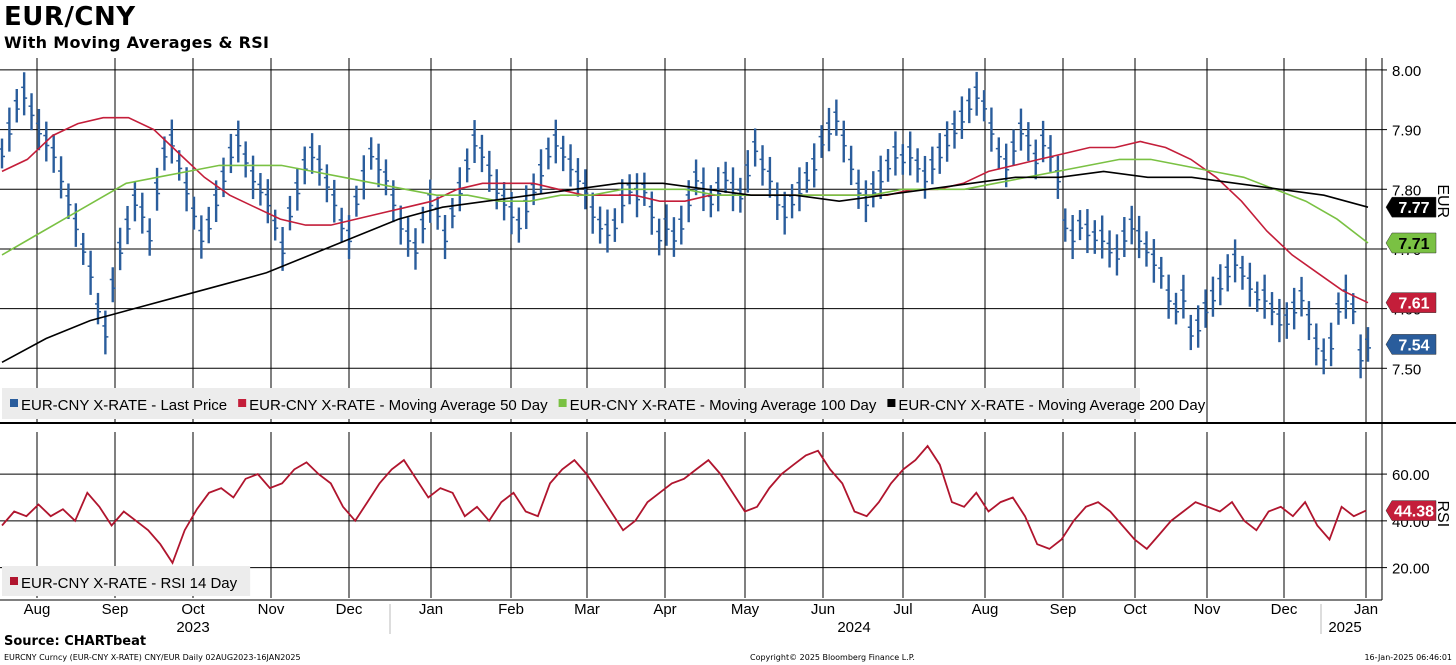 This screenshot has width=1456, height=665. What do you see at coordinates (985, 609) in the screenshot?
I see `month-label-12: Aug` at bounding box center [985, 609].